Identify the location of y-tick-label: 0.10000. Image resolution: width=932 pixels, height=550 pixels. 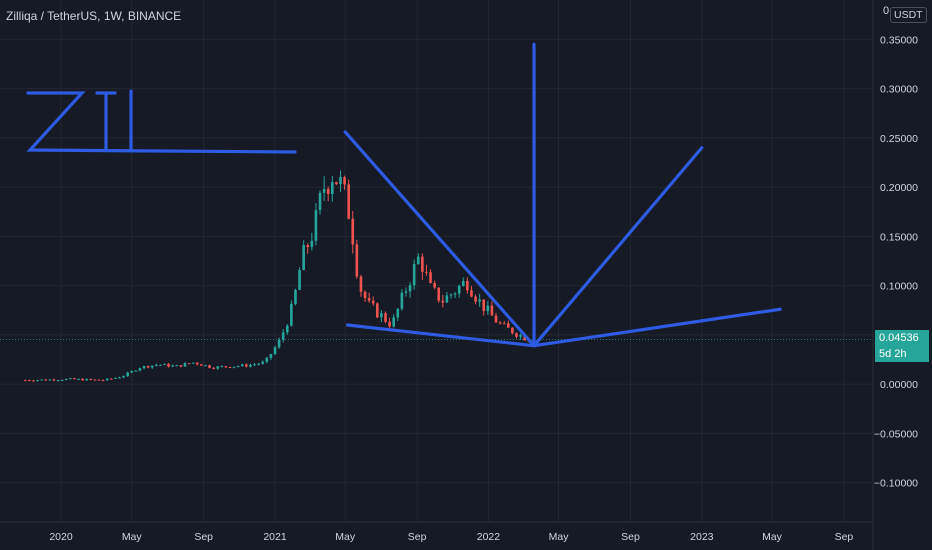
(899, 287).